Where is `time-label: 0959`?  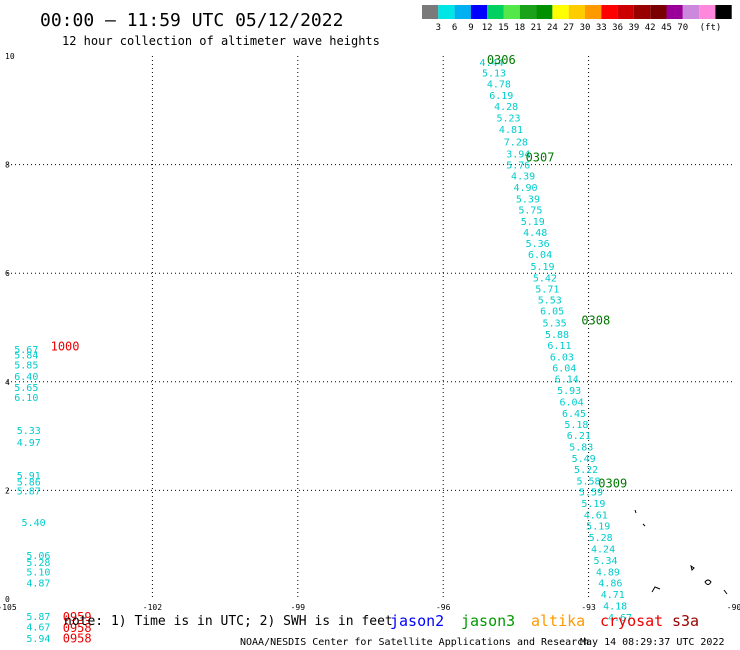 time-label: 0959 is located at coordinates (77, 617).